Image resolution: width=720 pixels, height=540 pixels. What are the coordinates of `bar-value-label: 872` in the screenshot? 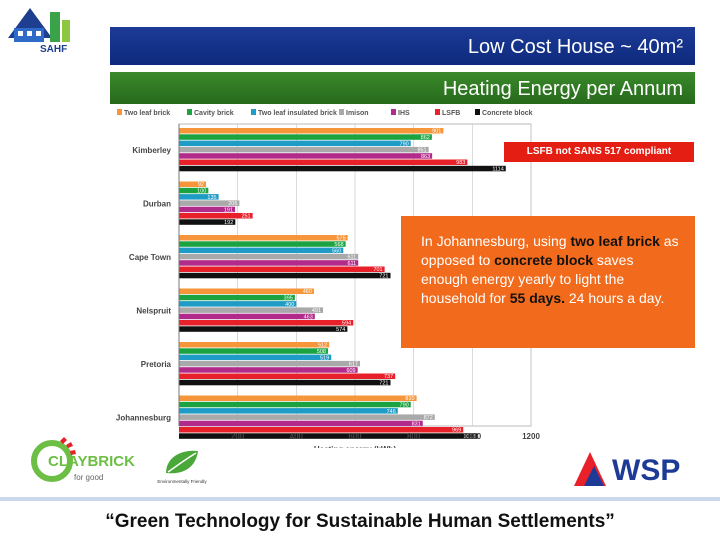 It's located at (428, 418).